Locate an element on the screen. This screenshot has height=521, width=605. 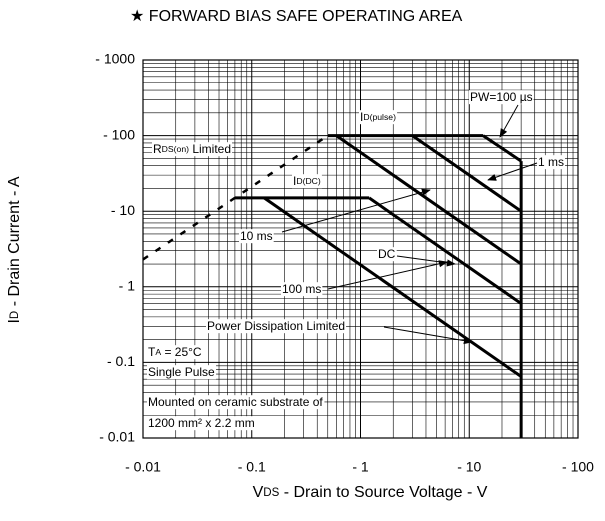
annotation-text: 100 ms is located at coordinates (301, 289).